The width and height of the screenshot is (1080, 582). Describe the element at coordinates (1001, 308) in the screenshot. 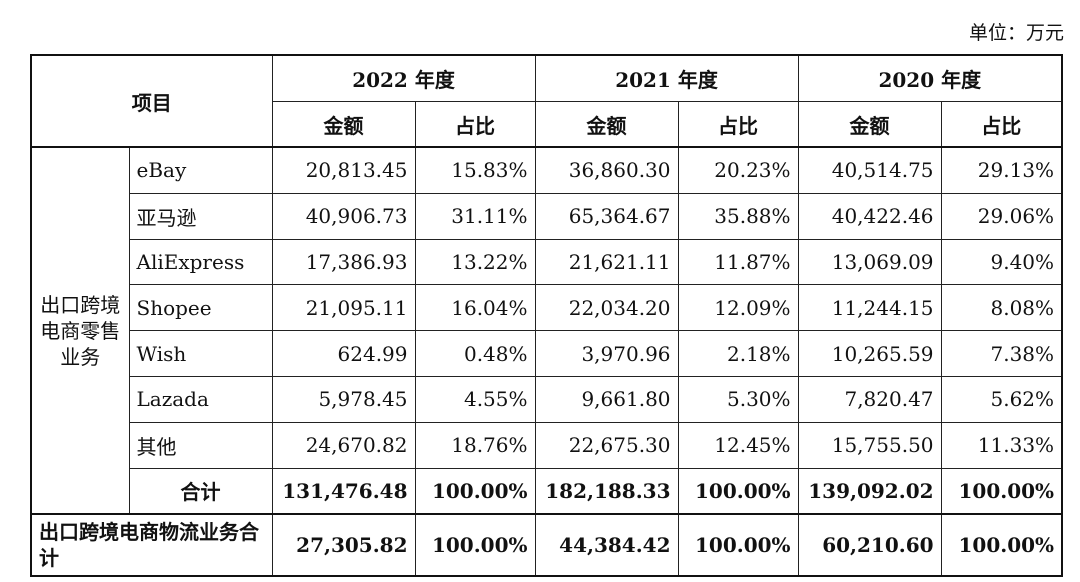

I see `cell-ratio-2020: 8.08%` at that location.